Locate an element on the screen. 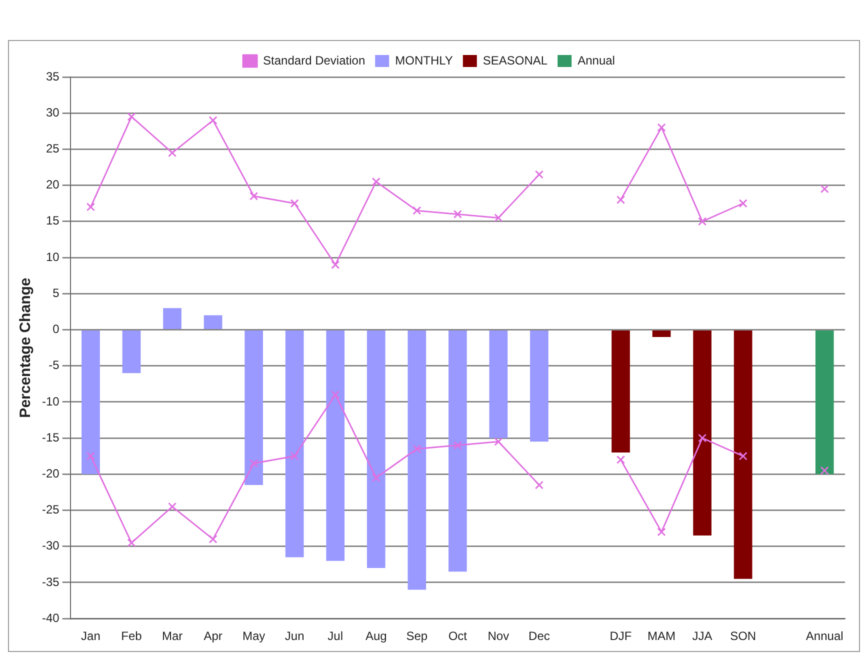 The image size is (868, 657). y-tick-label: 35 is located at coordinates (53, 76).